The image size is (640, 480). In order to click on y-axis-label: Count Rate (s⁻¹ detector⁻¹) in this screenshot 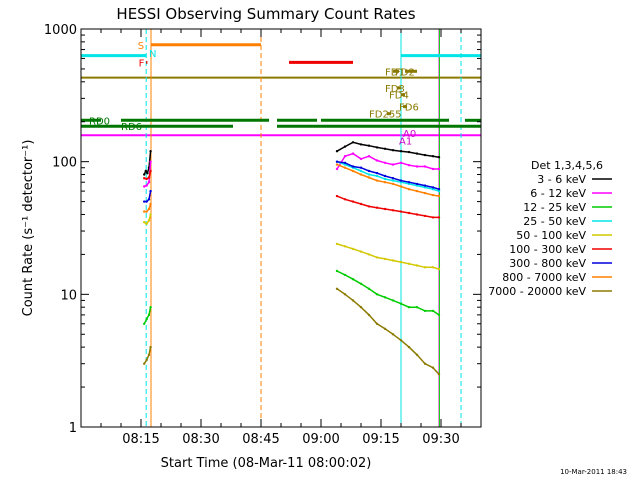, I will do `click(28, 228)`.